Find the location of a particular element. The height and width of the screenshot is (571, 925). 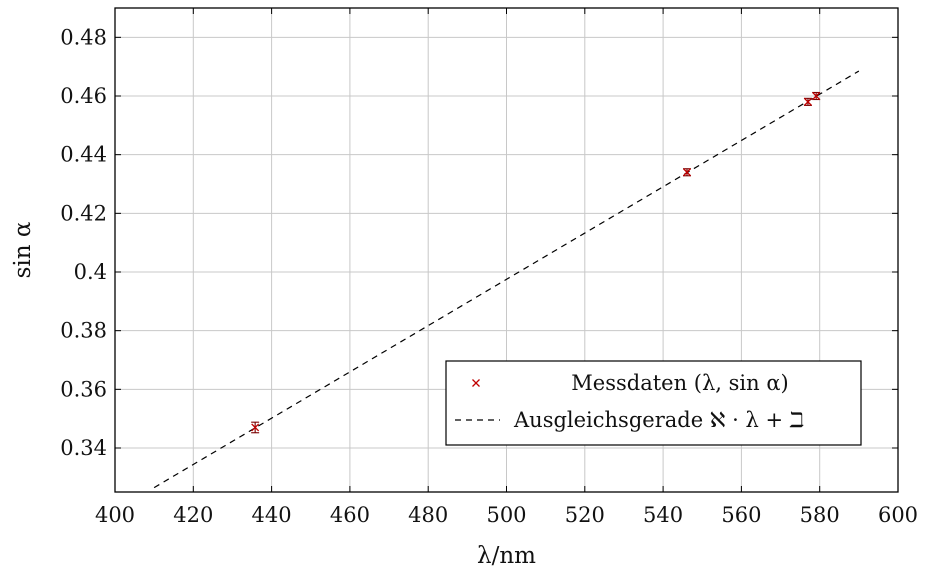

y-tick-label: 0.46 is located at coordinates (83, 96).